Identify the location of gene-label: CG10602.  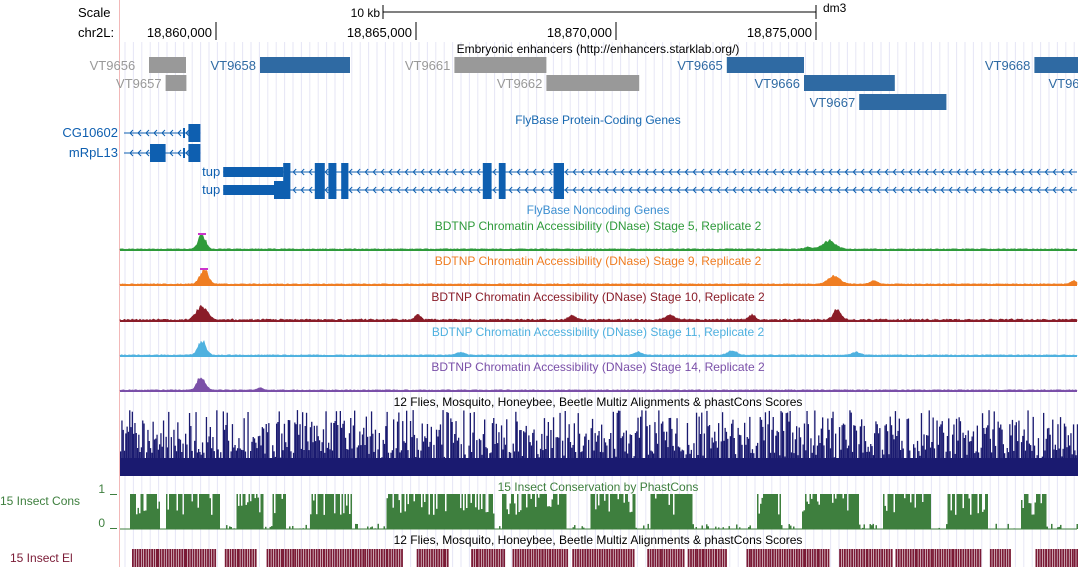
(90, 132).